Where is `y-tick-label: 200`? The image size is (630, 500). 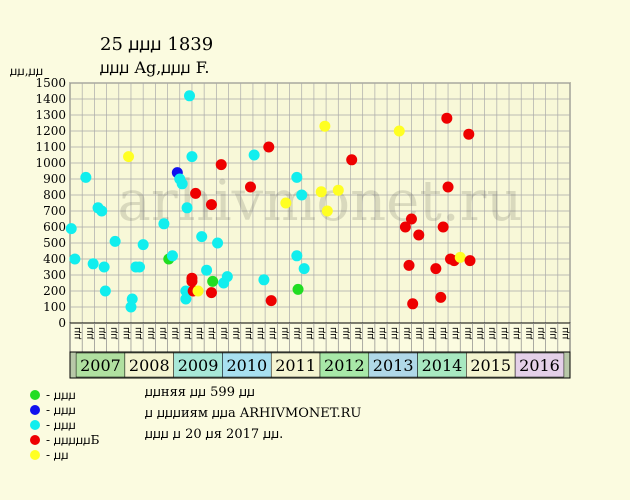 y-tick-label: 200 is located at coordinates (54, 291).